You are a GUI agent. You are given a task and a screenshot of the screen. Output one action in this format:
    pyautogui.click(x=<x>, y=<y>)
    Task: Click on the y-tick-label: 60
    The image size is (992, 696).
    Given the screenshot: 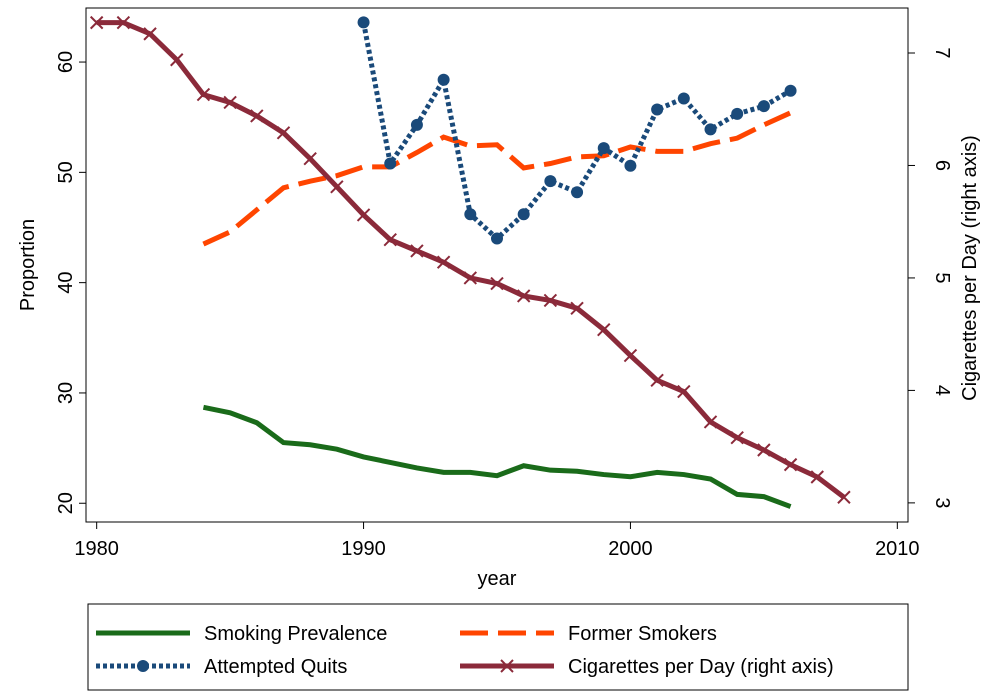 What is the action you would take?
    pyautogui.click(x=66, y=62)
    